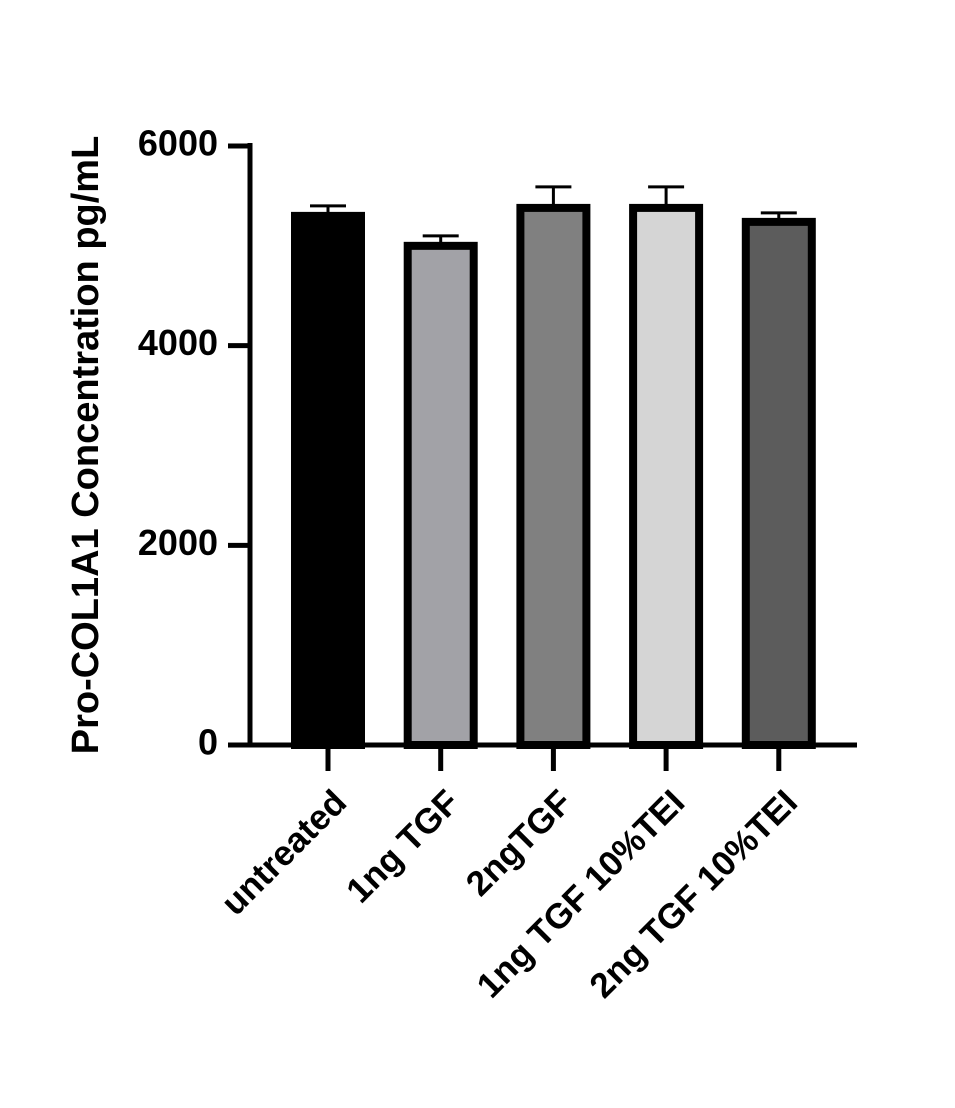 This screenshot has width=955, height=1108. Describe the element at coordinates (284, 853) in the screenshot. I see `x-tick-label: untreated` at that location.